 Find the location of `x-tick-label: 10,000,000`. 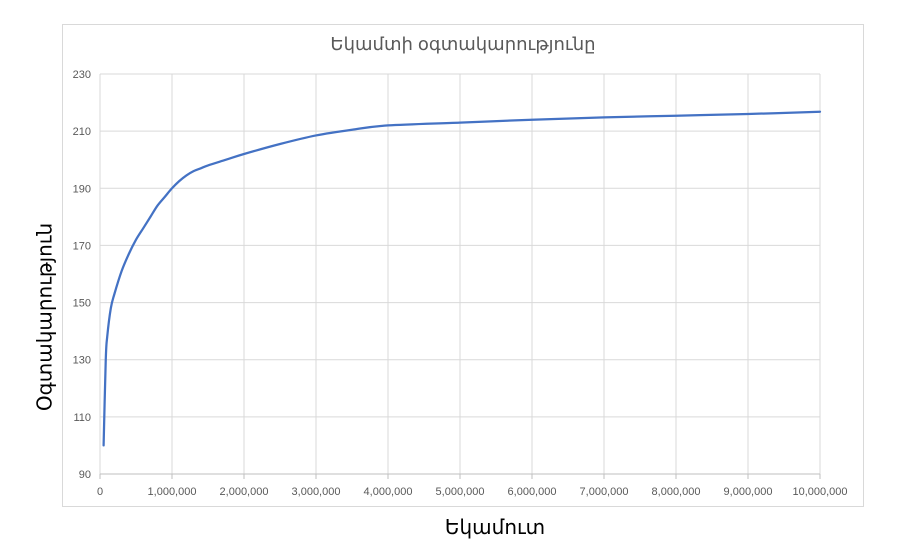

x-tick-label: 10,000,000 is located at coordinates (819, 492).